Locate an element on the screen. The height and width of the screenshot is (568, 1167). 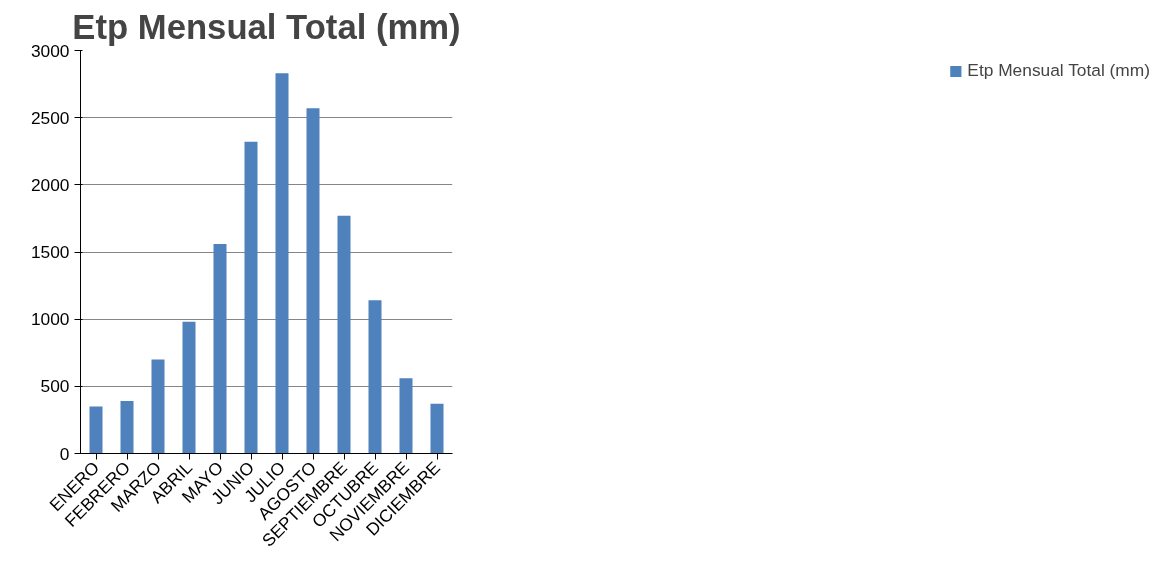
y-tick-label: 2000 is located at coordinates (50, 184).